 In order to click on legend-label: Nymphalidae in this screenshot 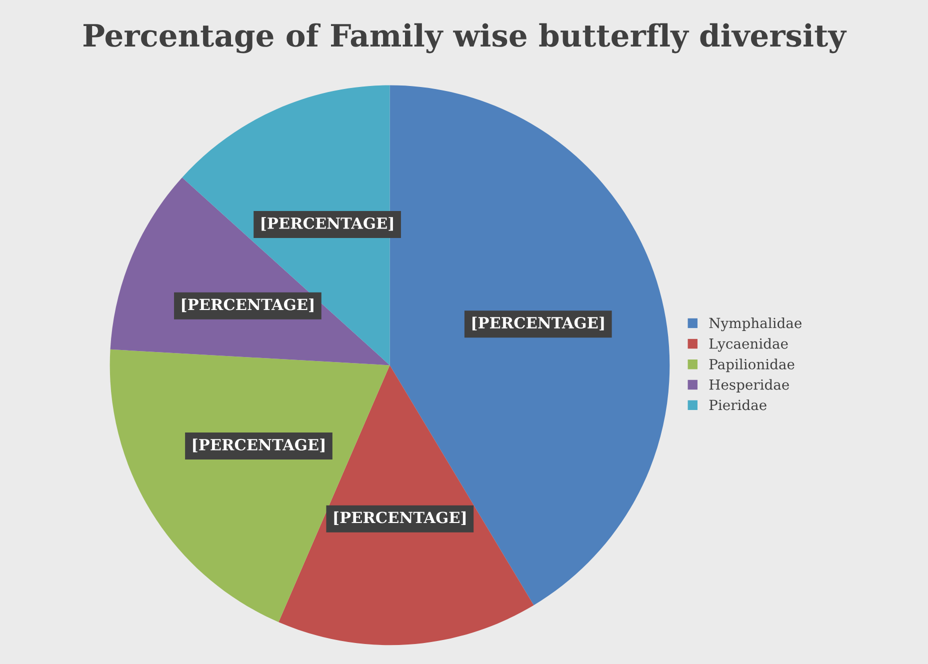, I will do `click(755, 325)`.